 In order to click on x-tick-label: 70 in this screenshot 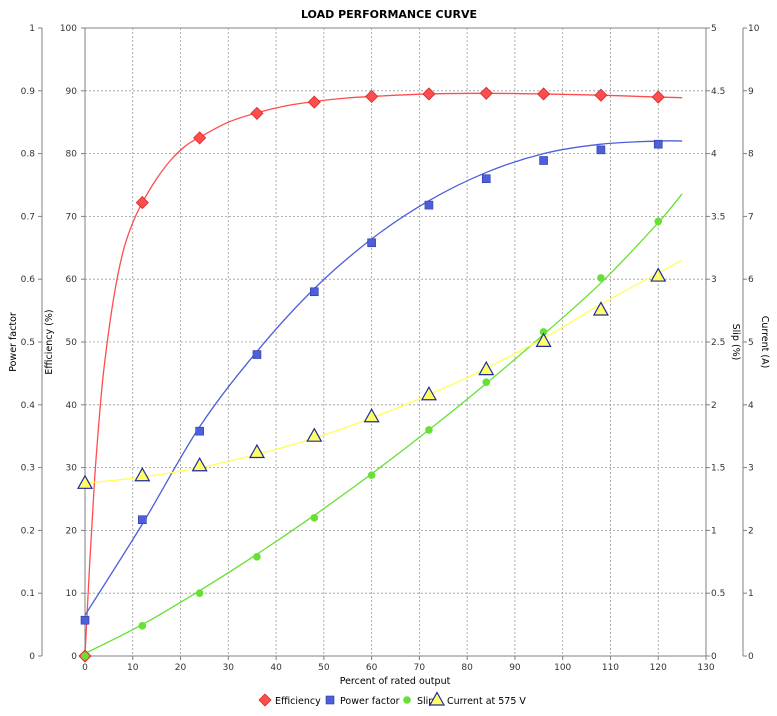, I will do `click(420, 668)`.